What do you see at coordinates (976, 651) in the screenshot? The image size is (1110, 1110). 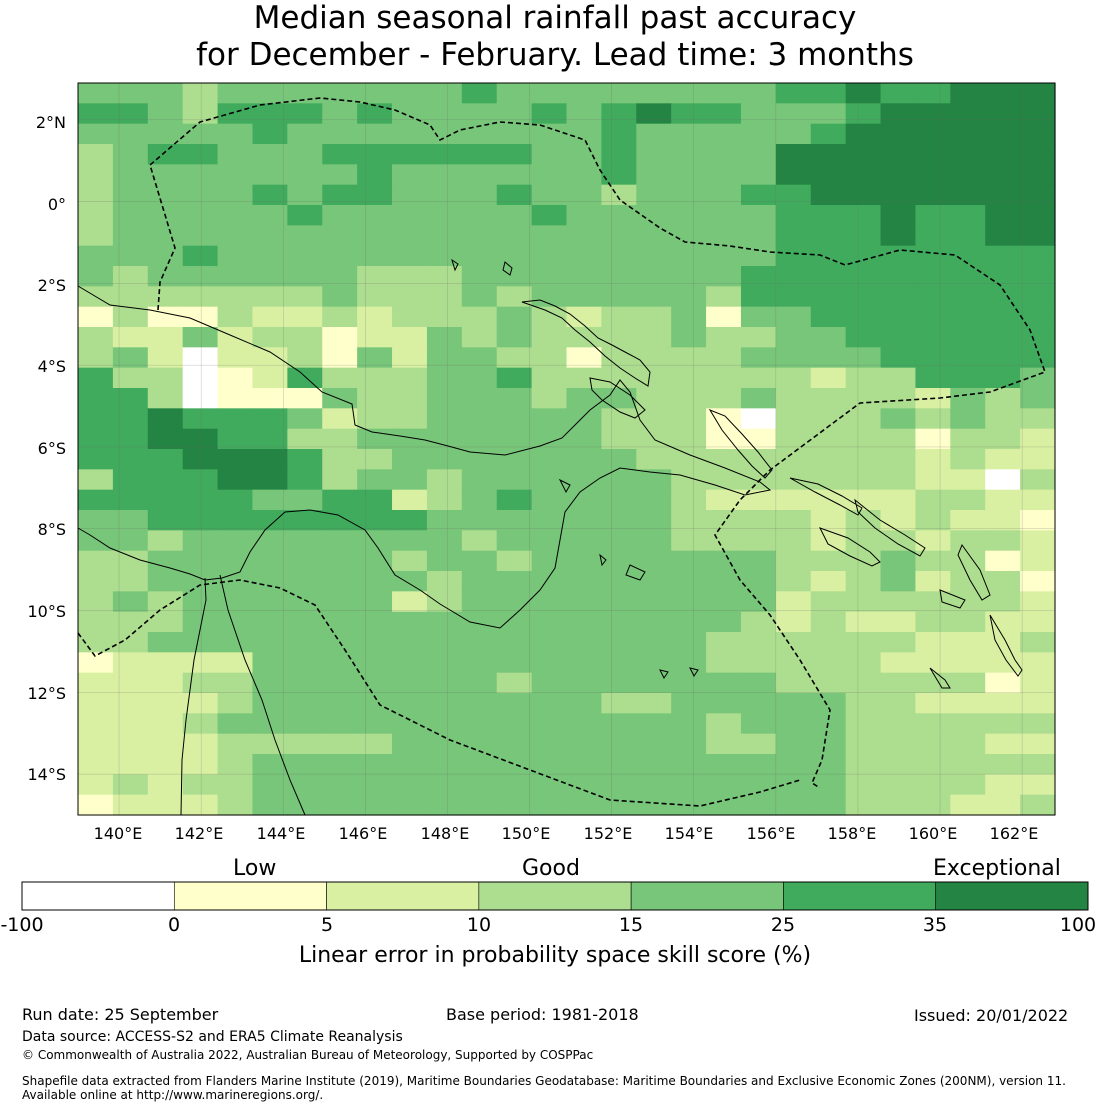 I see `vanuatu-coastline` at bounding box center [976, 651].